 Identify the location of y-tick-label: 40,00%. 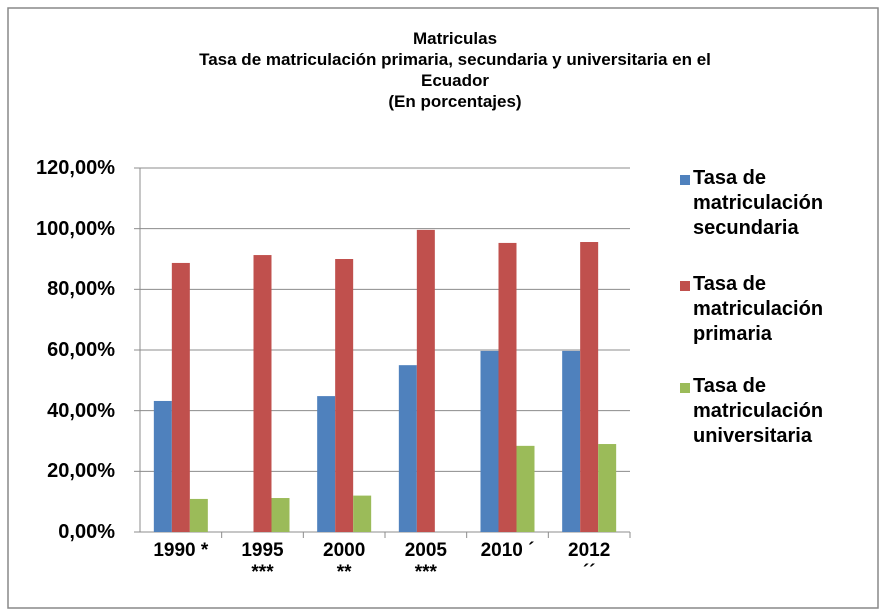
(81, 410).